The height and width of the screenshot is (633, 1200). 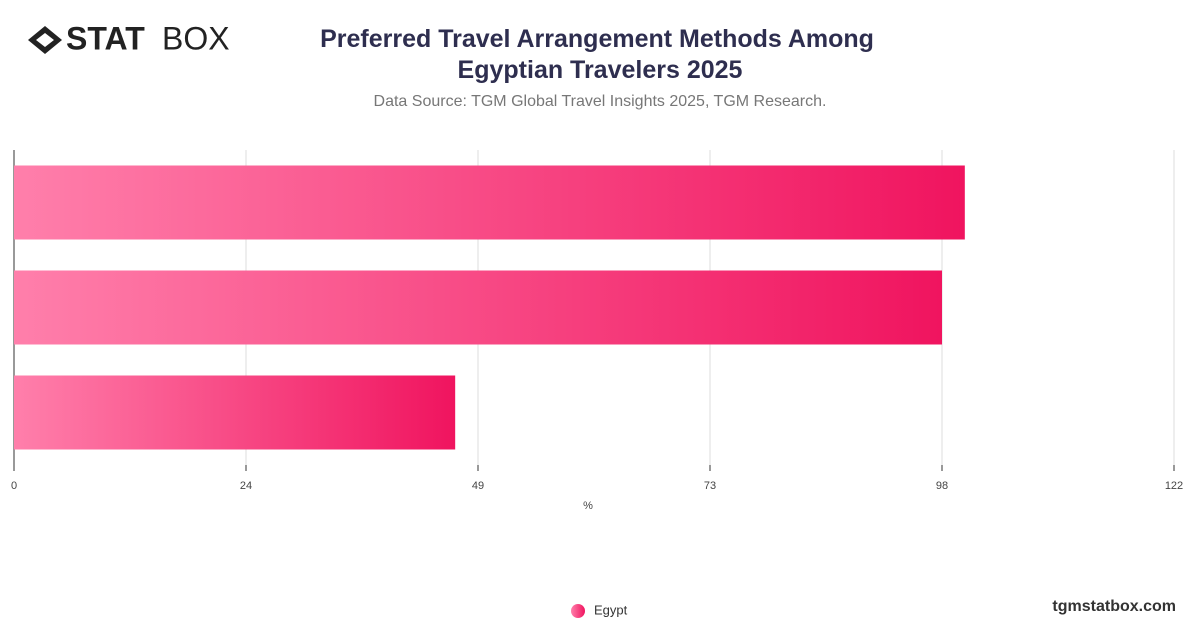 What do you see at coordinates (1114, 606) in the screenshot?
I see `footer: tgmstatbox.com` at bounding box center [1114, 606].